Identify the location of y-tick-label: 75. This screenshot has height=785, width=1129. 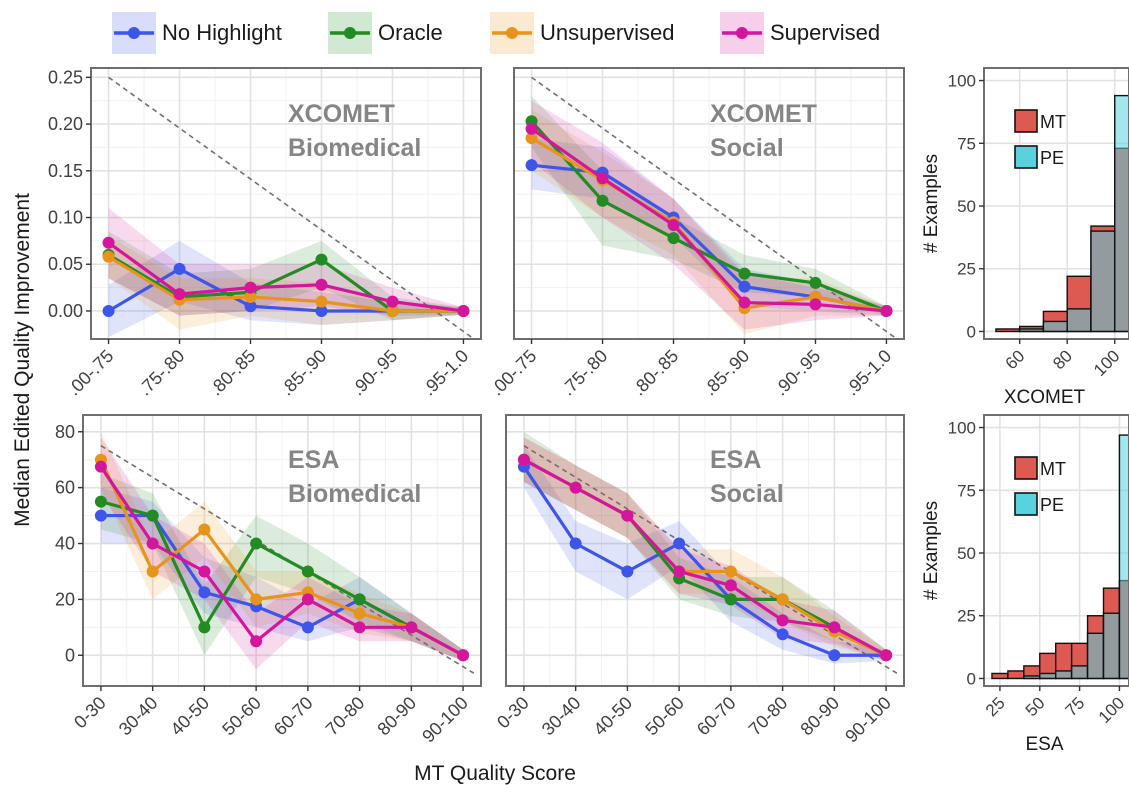
(966, 143).